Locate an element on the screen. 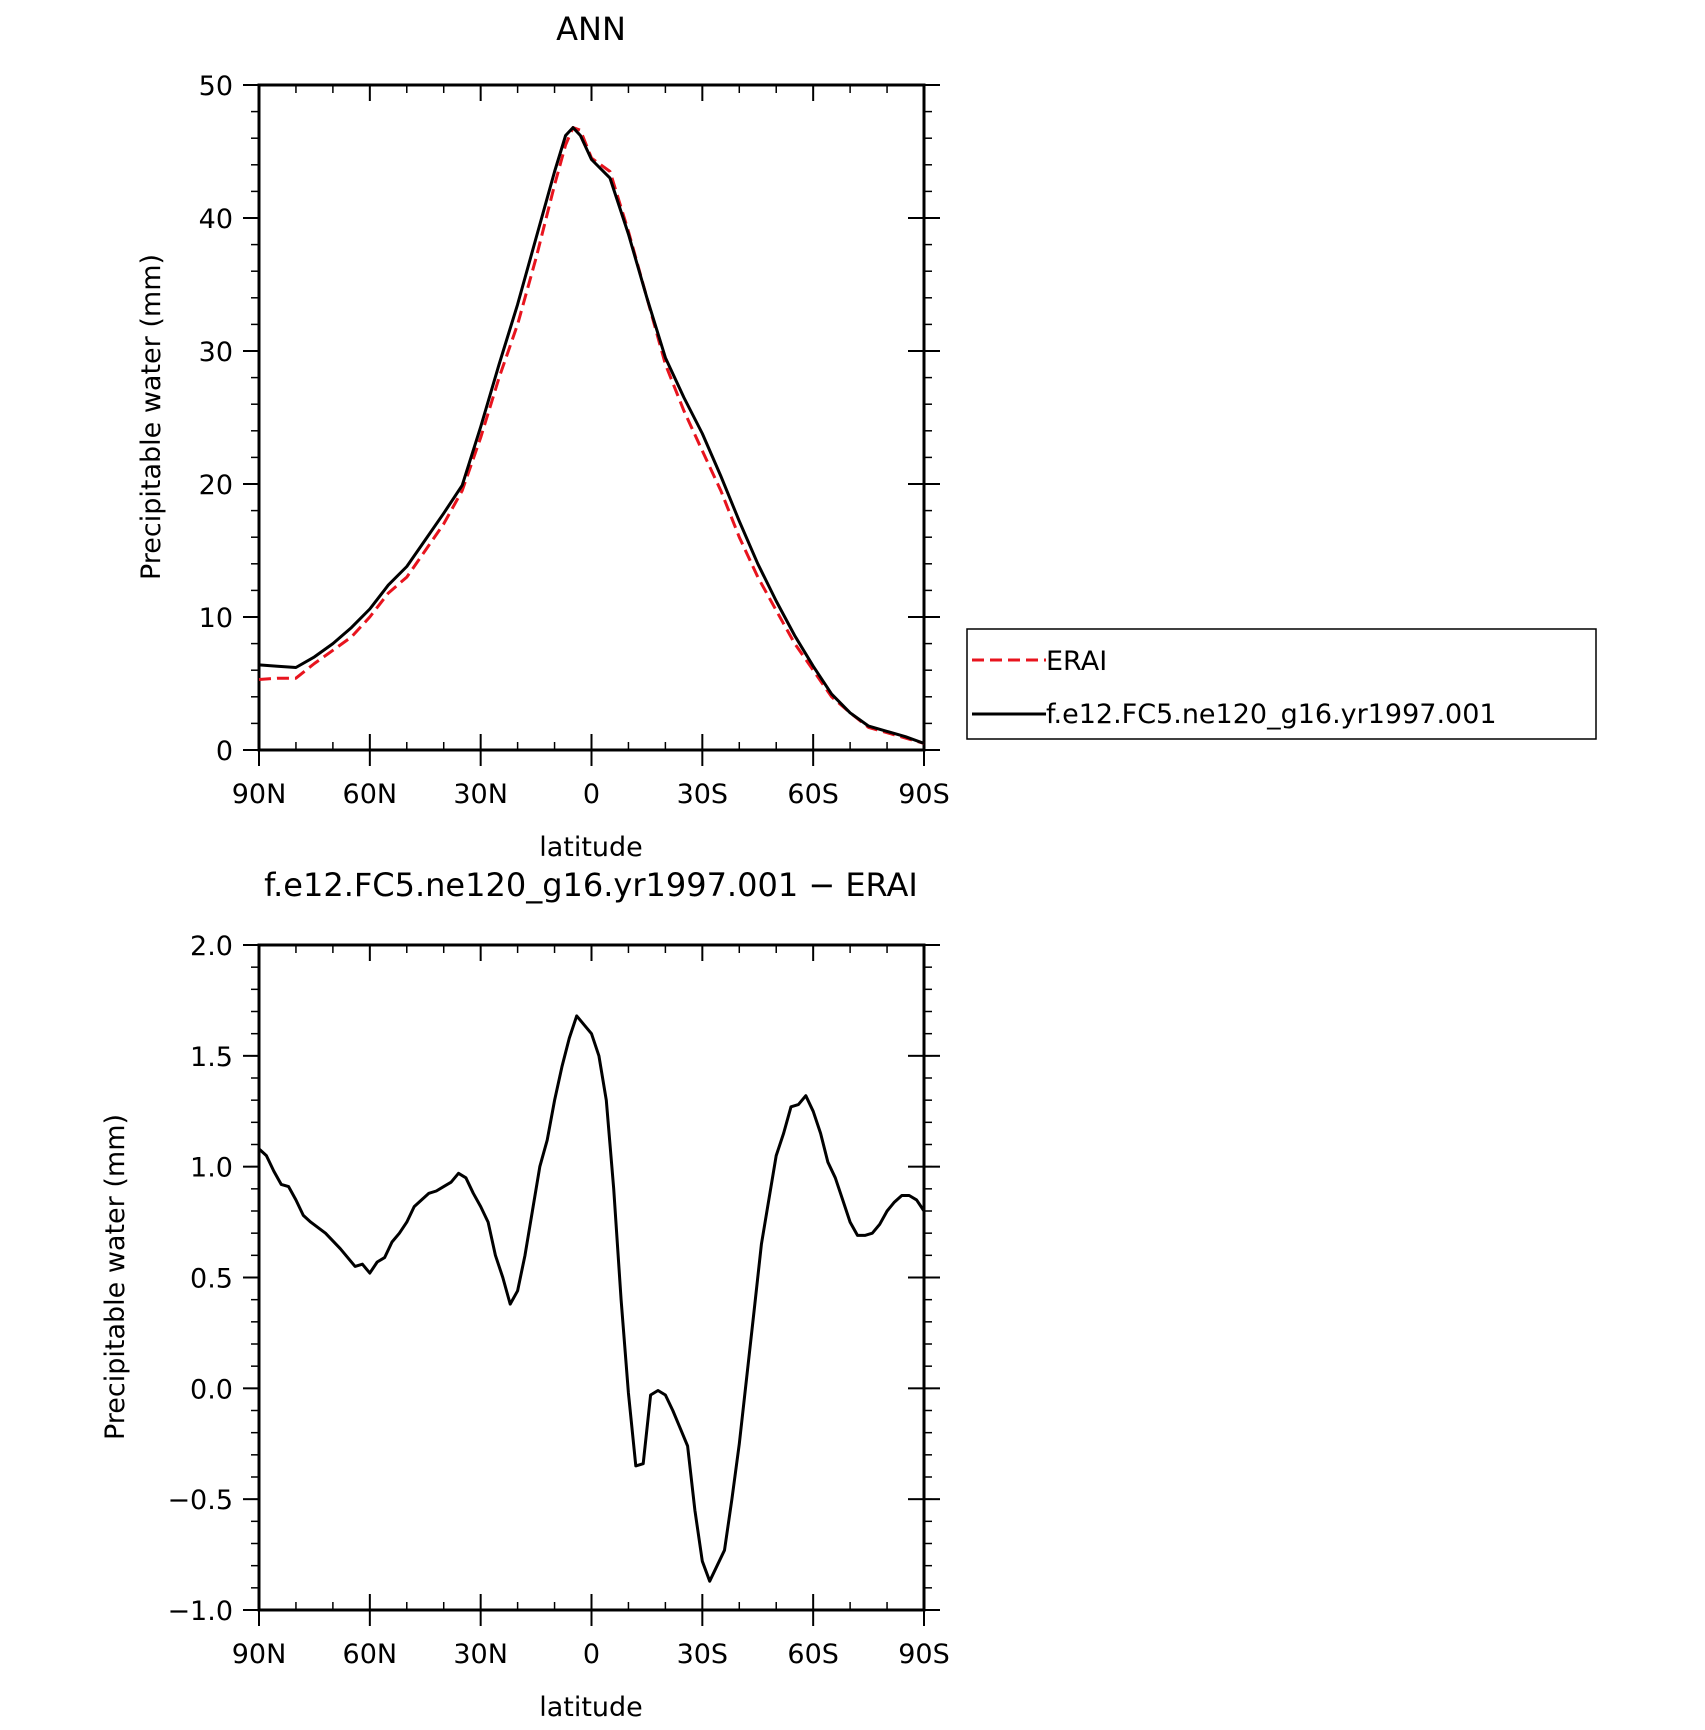 The image size is (1705, 1730). top-chart-x-tick-label-5: 60S is located at coordinates (813, 794).